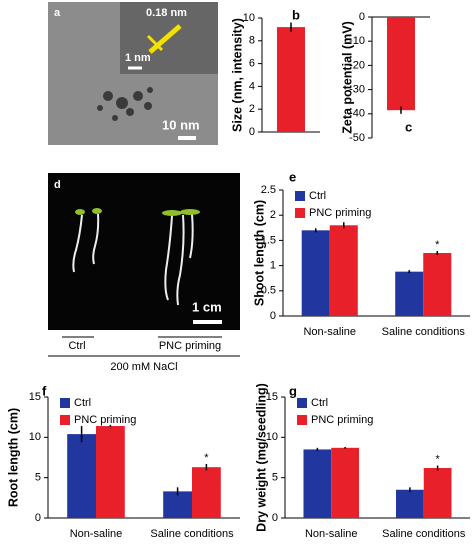 This screenshot has width=474, height=551. Describe the element at coordinates (293, 390) in the screenshot. I see `panel-label: g` at that location.